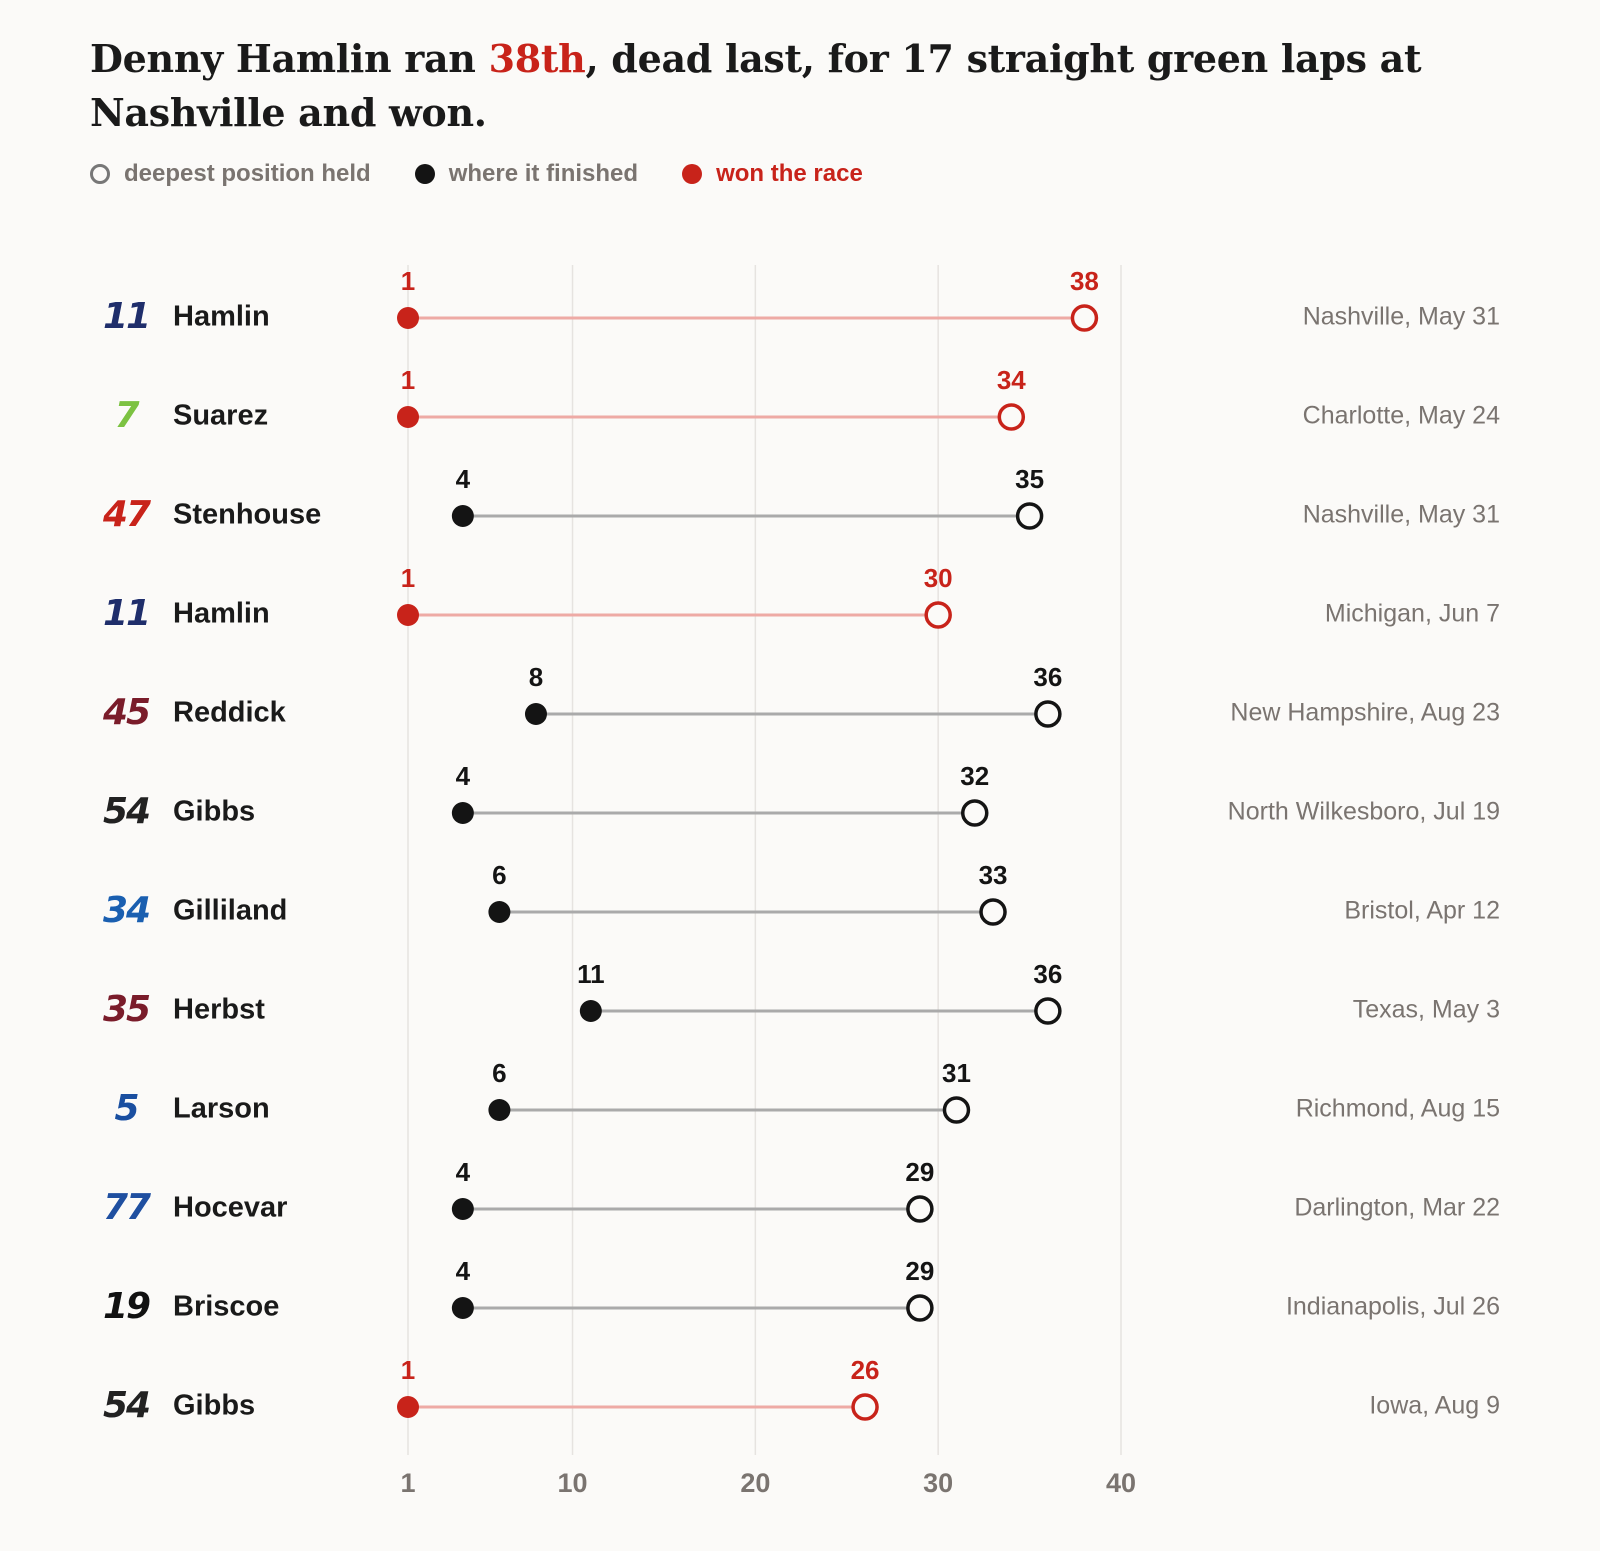 This screenshot has width=1600, height=1551. Describe the element at coordinates (1121, 1483) in the screenshot. I see `x-tick-label: 40` at that location.